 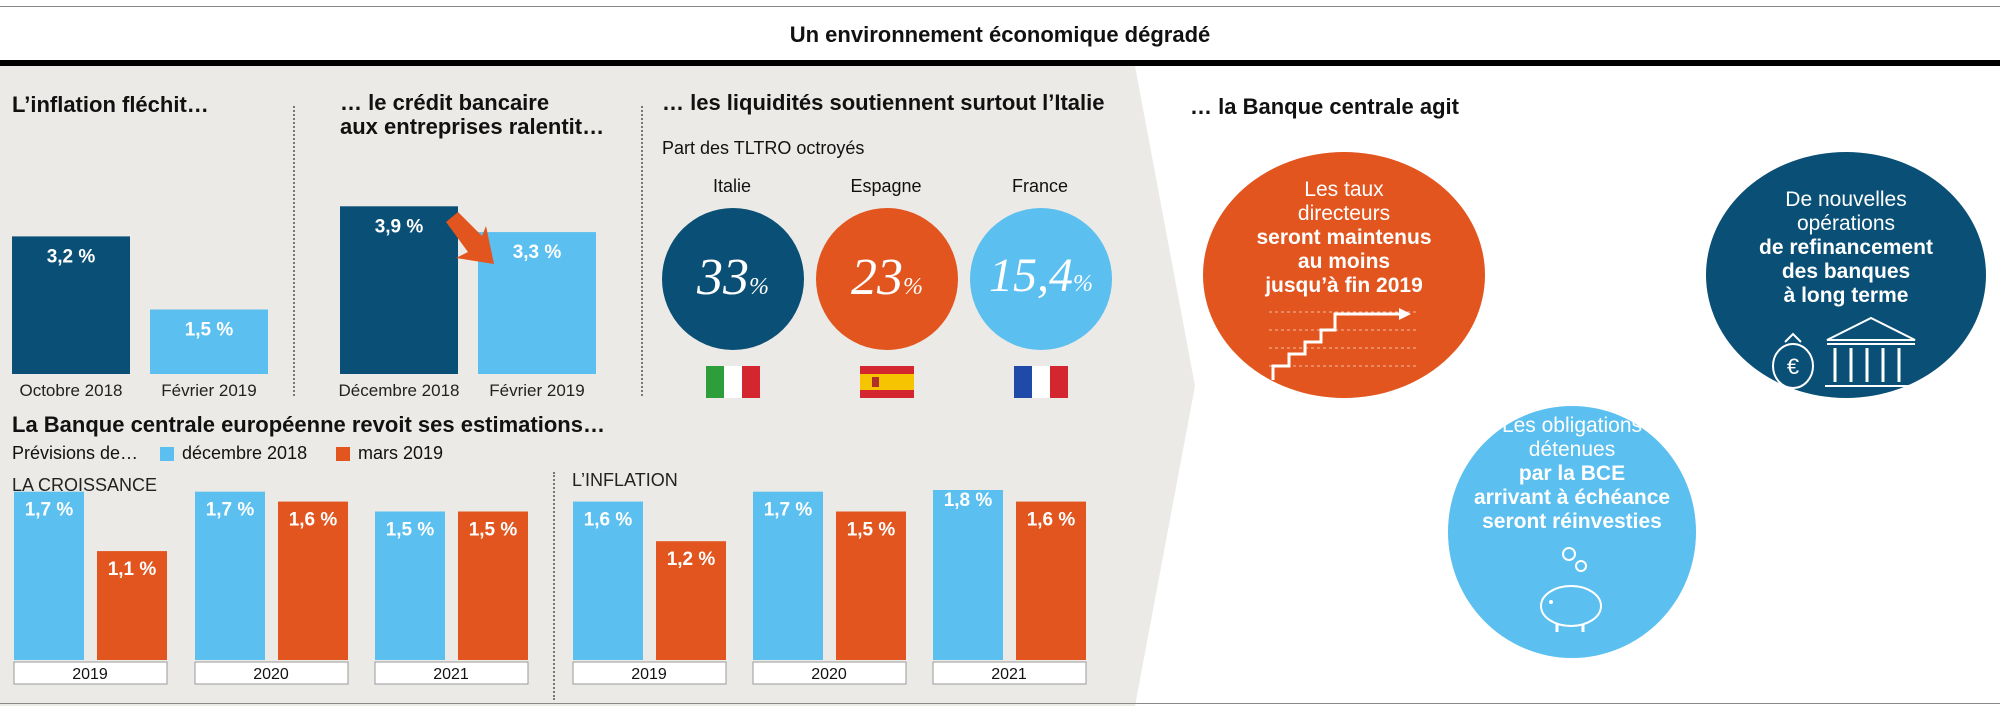 I want to click on growth-label: LA CROISSANCE, so click(x=85, y=485).